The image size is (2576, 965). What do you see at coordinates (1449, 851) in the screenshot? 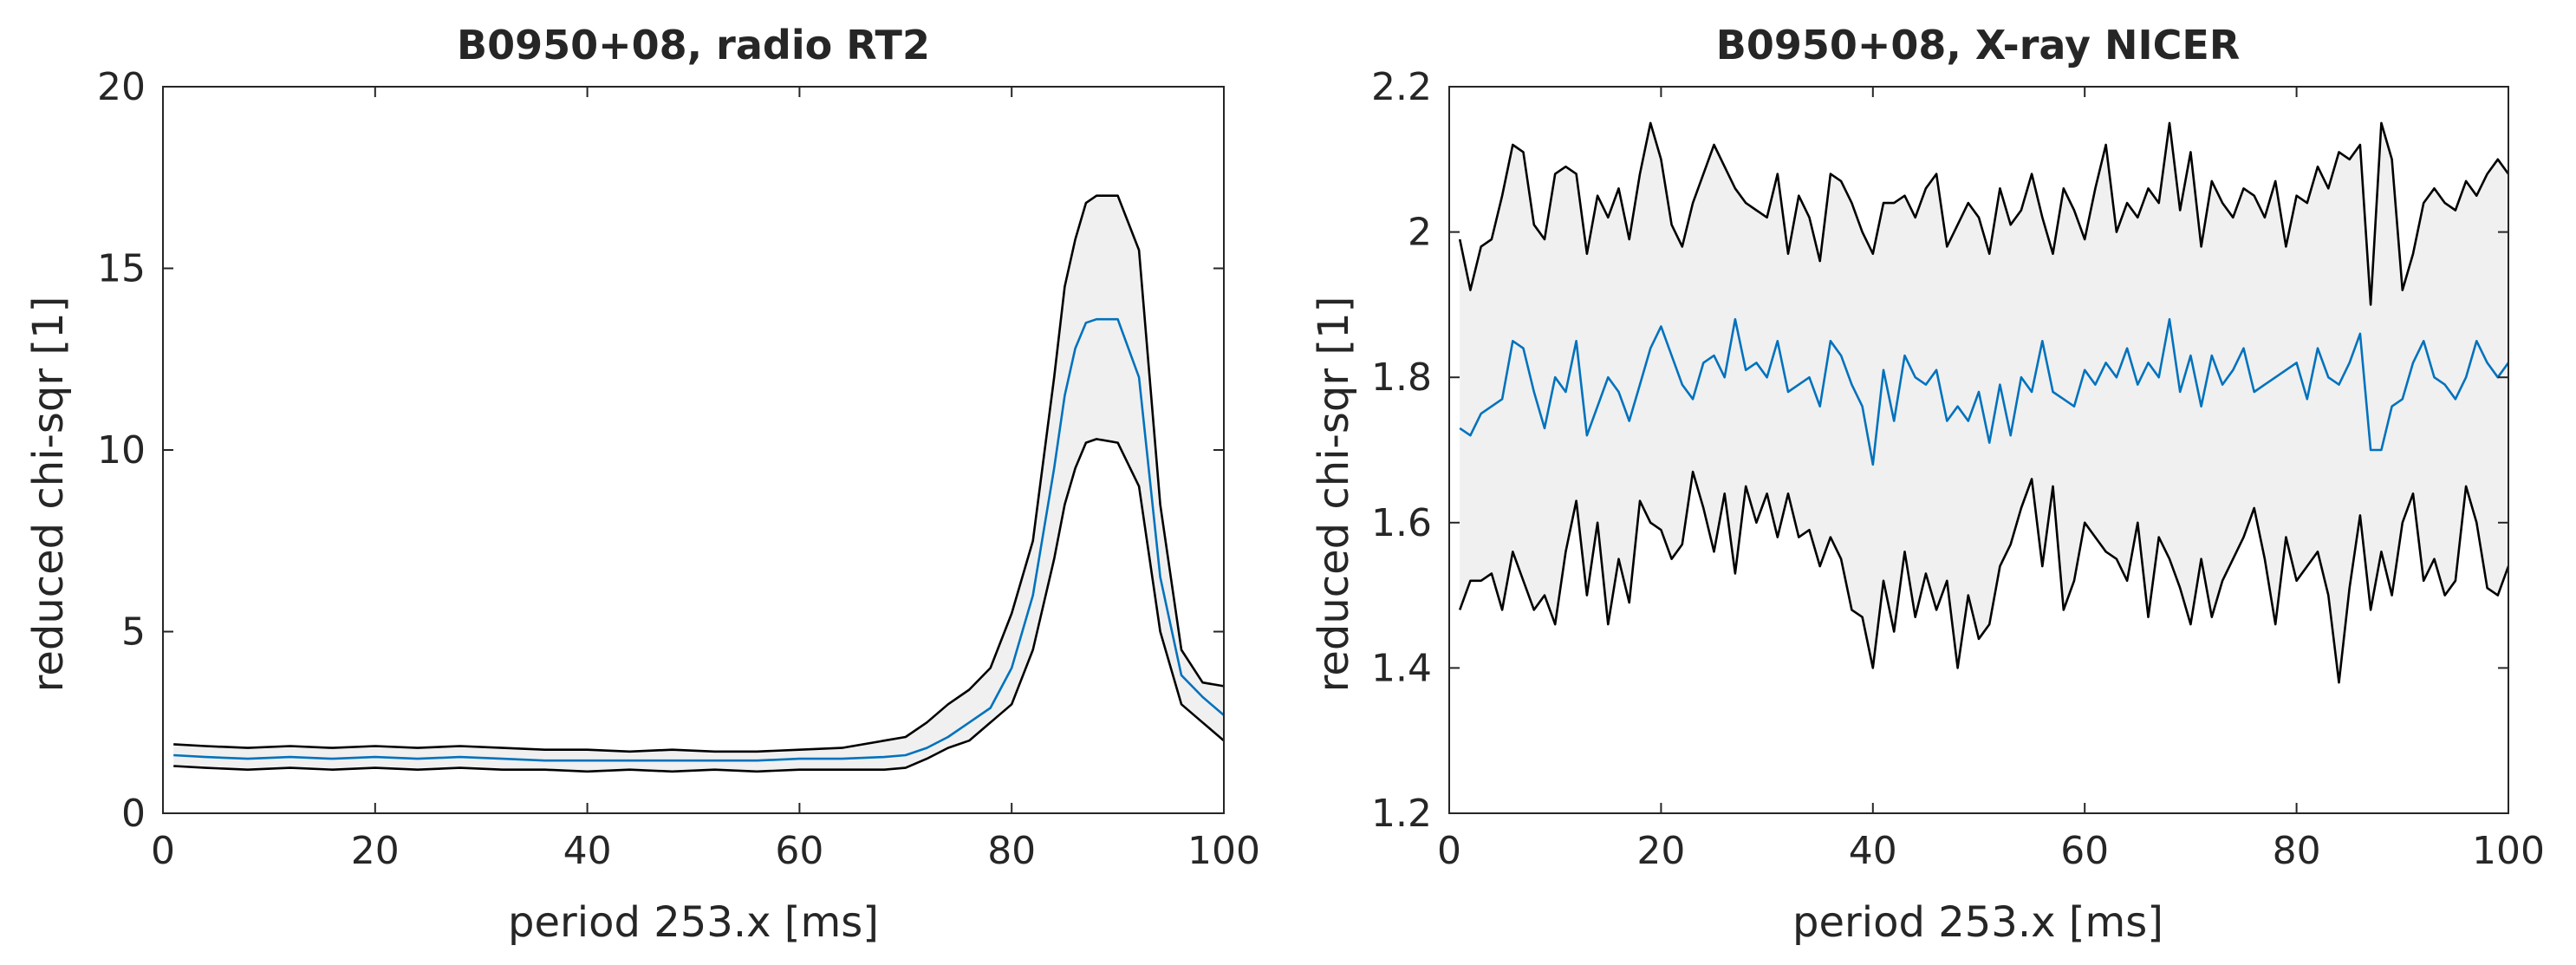
I see `xray-x-tick-label: 0` at bounding box center [1449, 851].